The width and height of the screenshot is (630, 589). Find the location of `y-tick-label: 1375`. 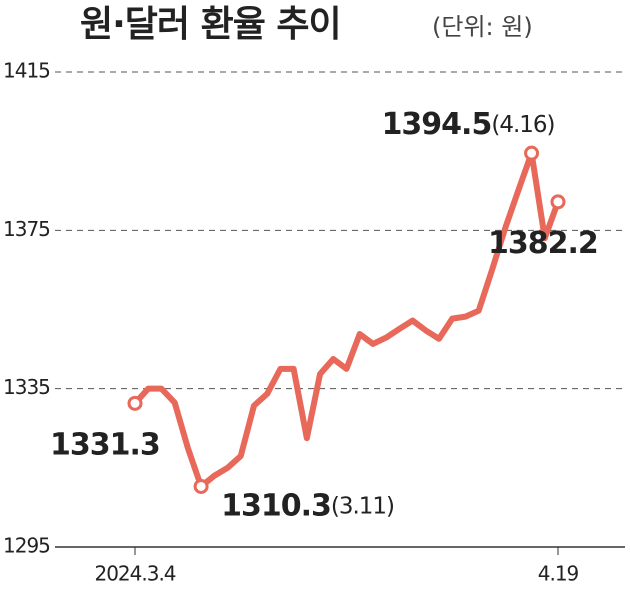

y-tick-label: 1375 is located at coordinates (26, 229).